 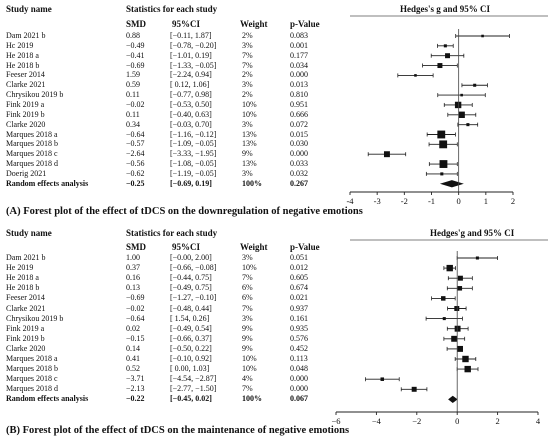 What do you see at coordinates (193, 379) in the screenshot?
I see `ci-value: [−4.54, −2.87]` at bounding box center [193, 379].